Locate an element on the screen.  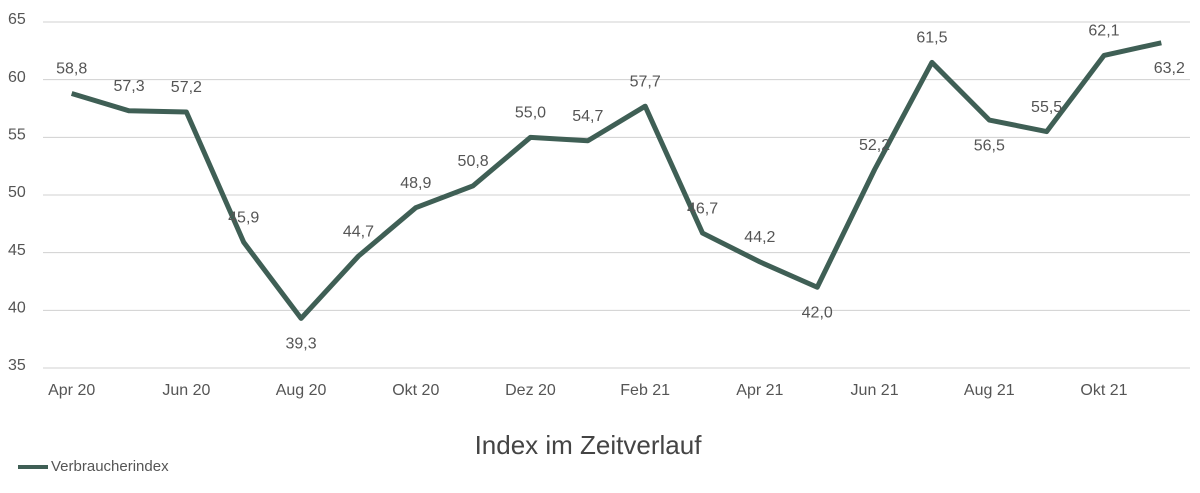
x-tick-label: Jun 21 is located at coordinates (875, 390).